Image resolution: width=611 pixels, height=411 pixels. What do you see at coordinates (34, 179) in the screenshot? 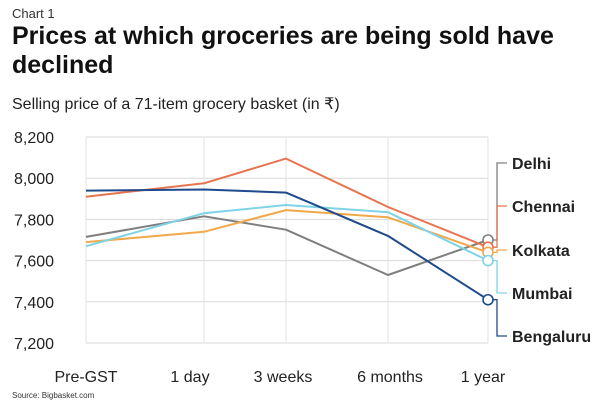
I see `y-tick-label: 8,000` at bounding box center [34, 179].